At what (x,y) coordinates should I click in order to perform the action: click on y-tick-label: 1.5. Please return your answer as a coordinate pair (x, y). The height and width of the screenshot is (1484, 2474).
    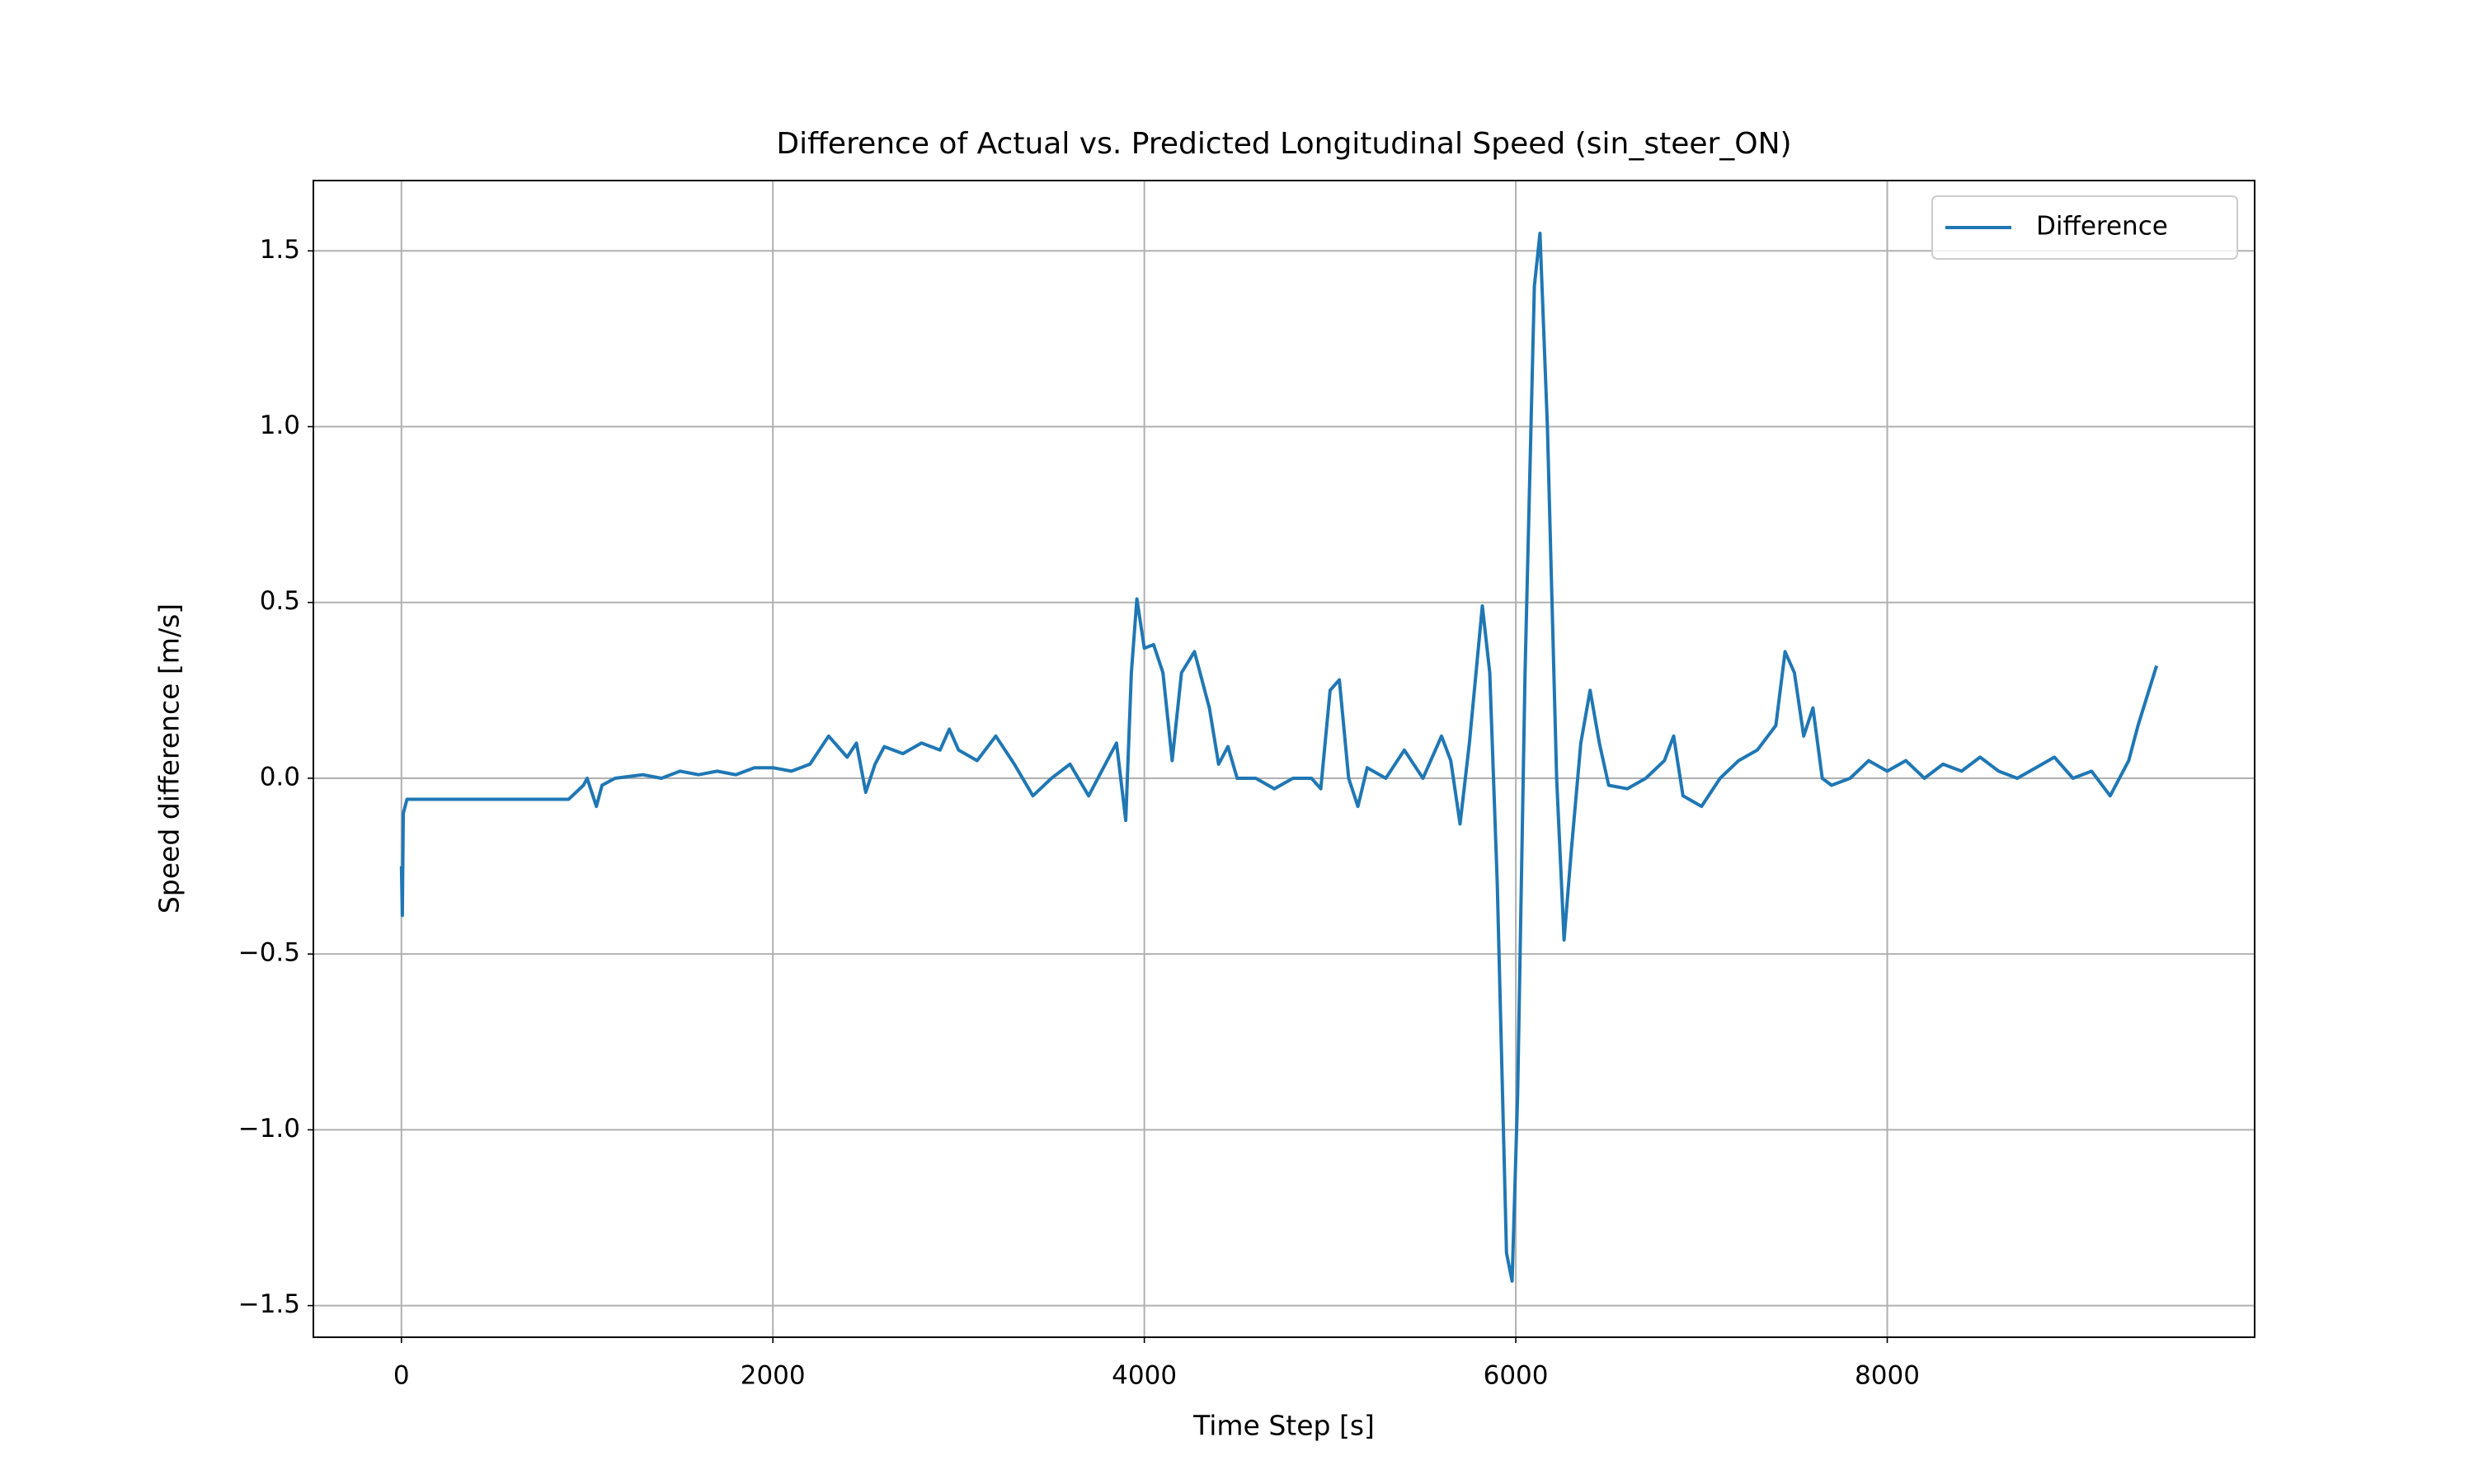
    Looking at the image, I should click on (280, 250).